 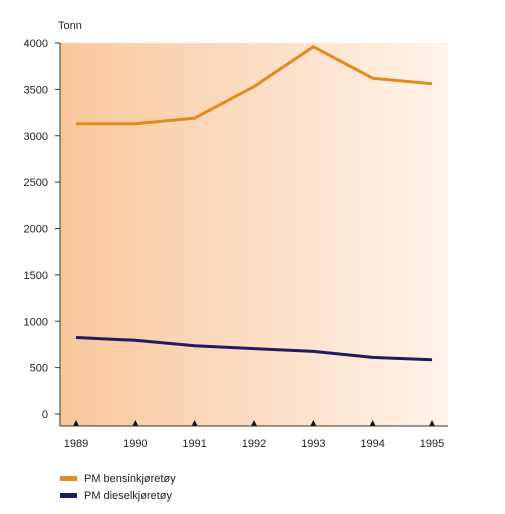 What do you see at coordinates (313, 444) in the screenshot?
I see `x-tick-label: 1993` at bounding box center [313, 444].